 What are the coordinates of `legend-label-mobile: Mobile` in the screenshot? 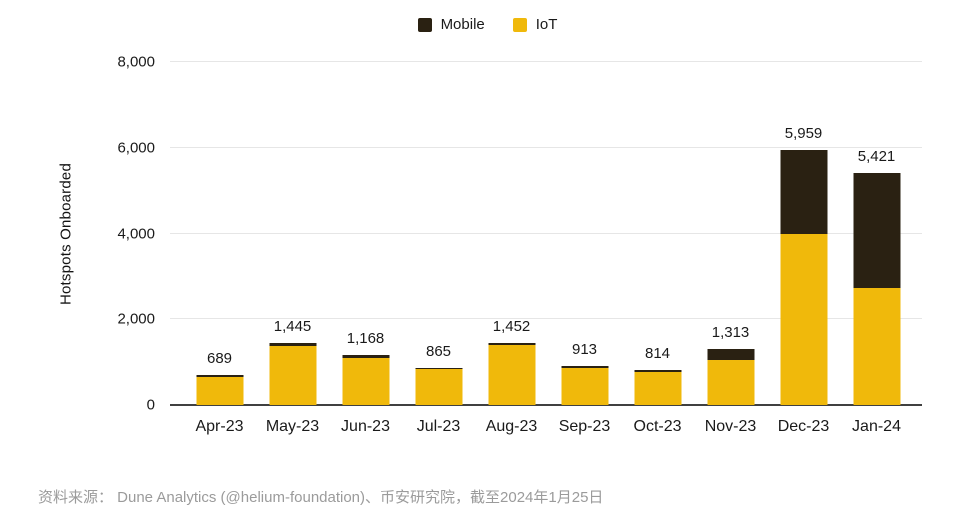 It's located at (462, 24).